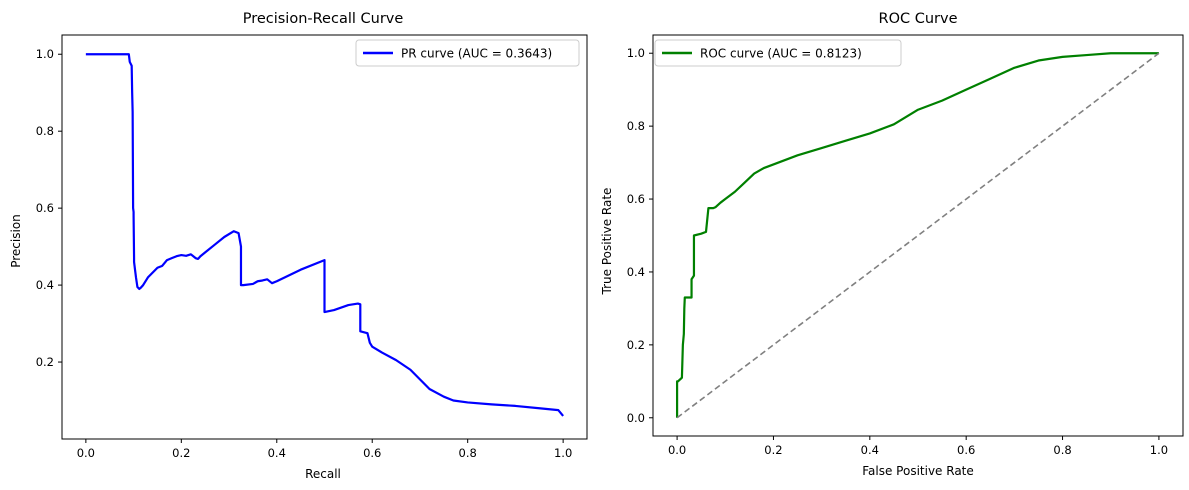  Describe the element at coordinates (870, 450) in the screenshot. I see `roc-x-tick-label: 0.4` at that location.